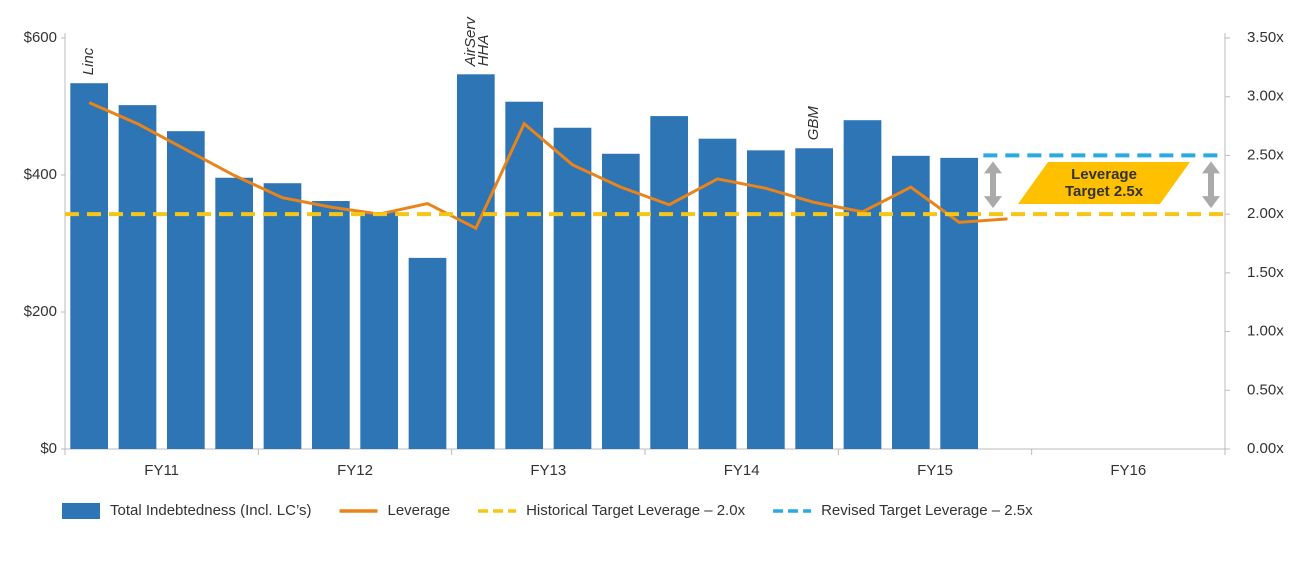  What do you see at coordinates (813, 123) in the screenshot?
I see `annotation: GBM` at bounding box center [813, 123].